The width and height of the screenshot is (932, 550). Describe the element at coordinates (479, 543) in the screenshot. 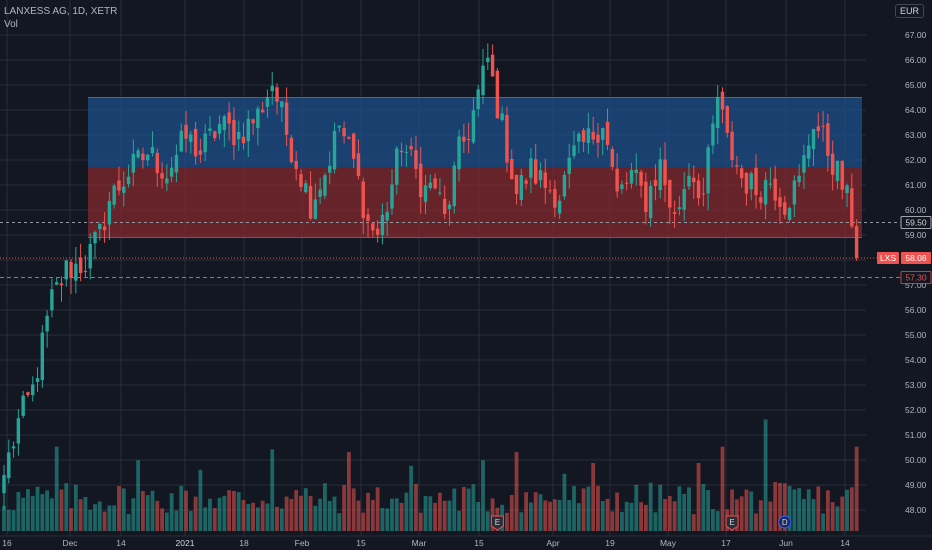

I see `x-tick-label: 15` at that location.